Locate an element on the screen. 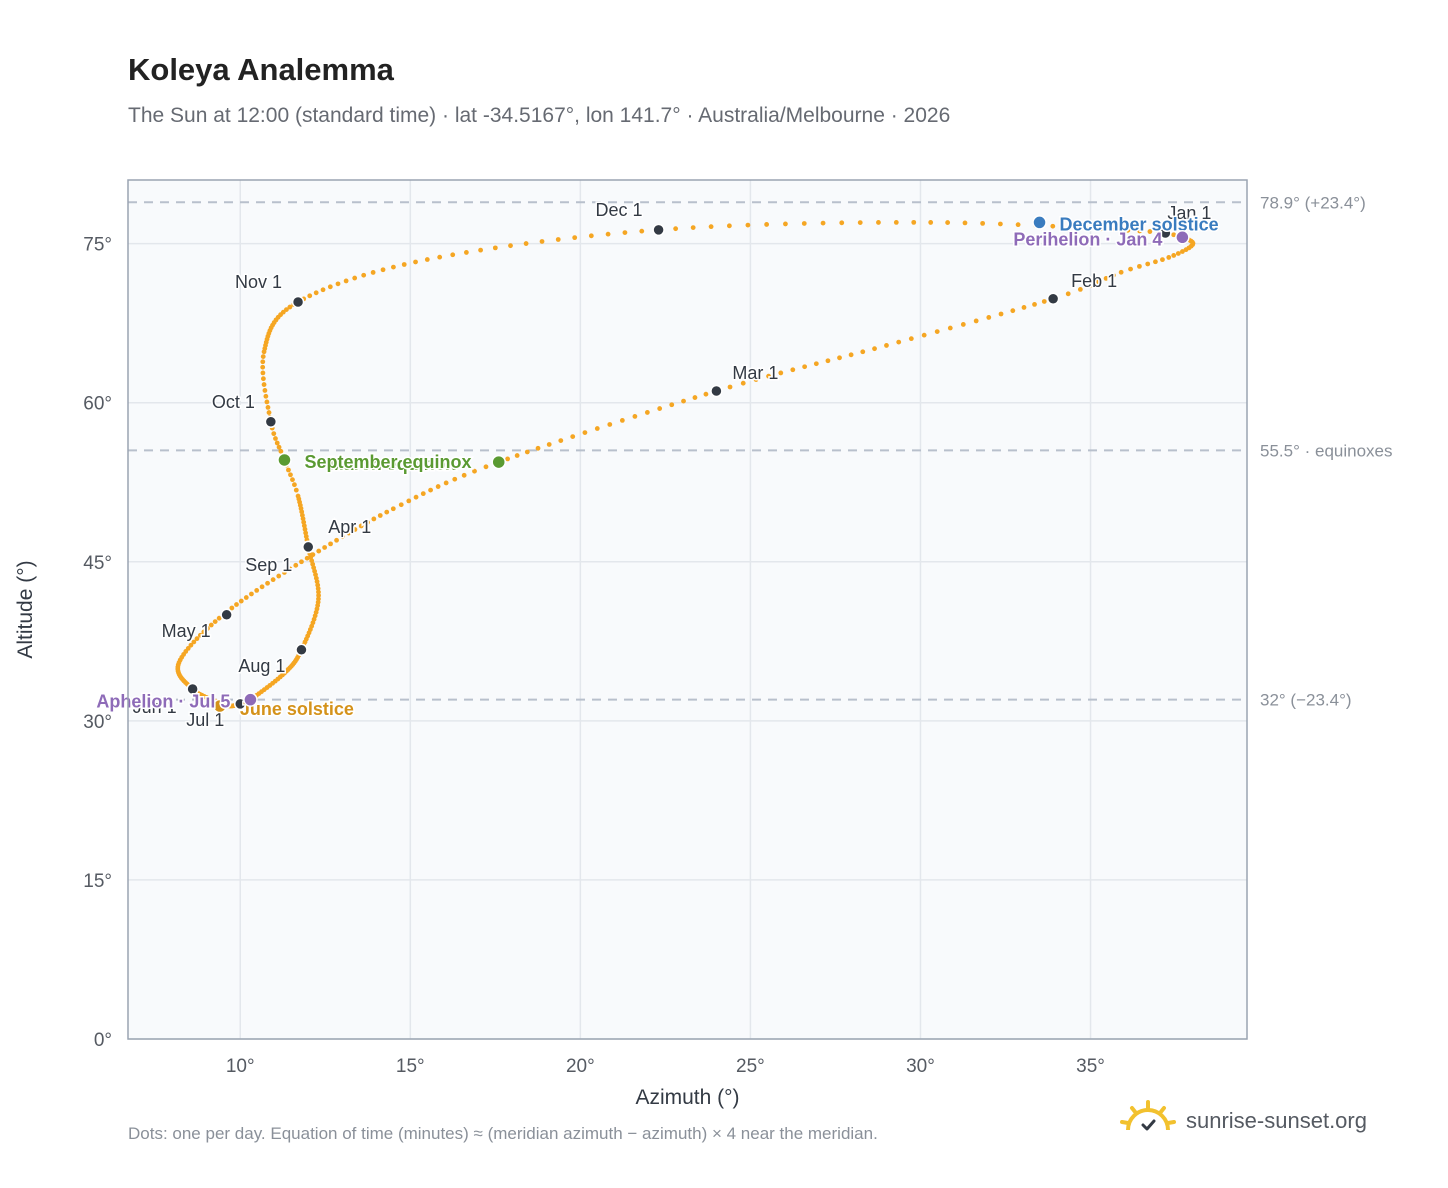 This screenshot has height=1188, width=1448. month-marker-label: Jul 1 is located at coordinates (205, 720).